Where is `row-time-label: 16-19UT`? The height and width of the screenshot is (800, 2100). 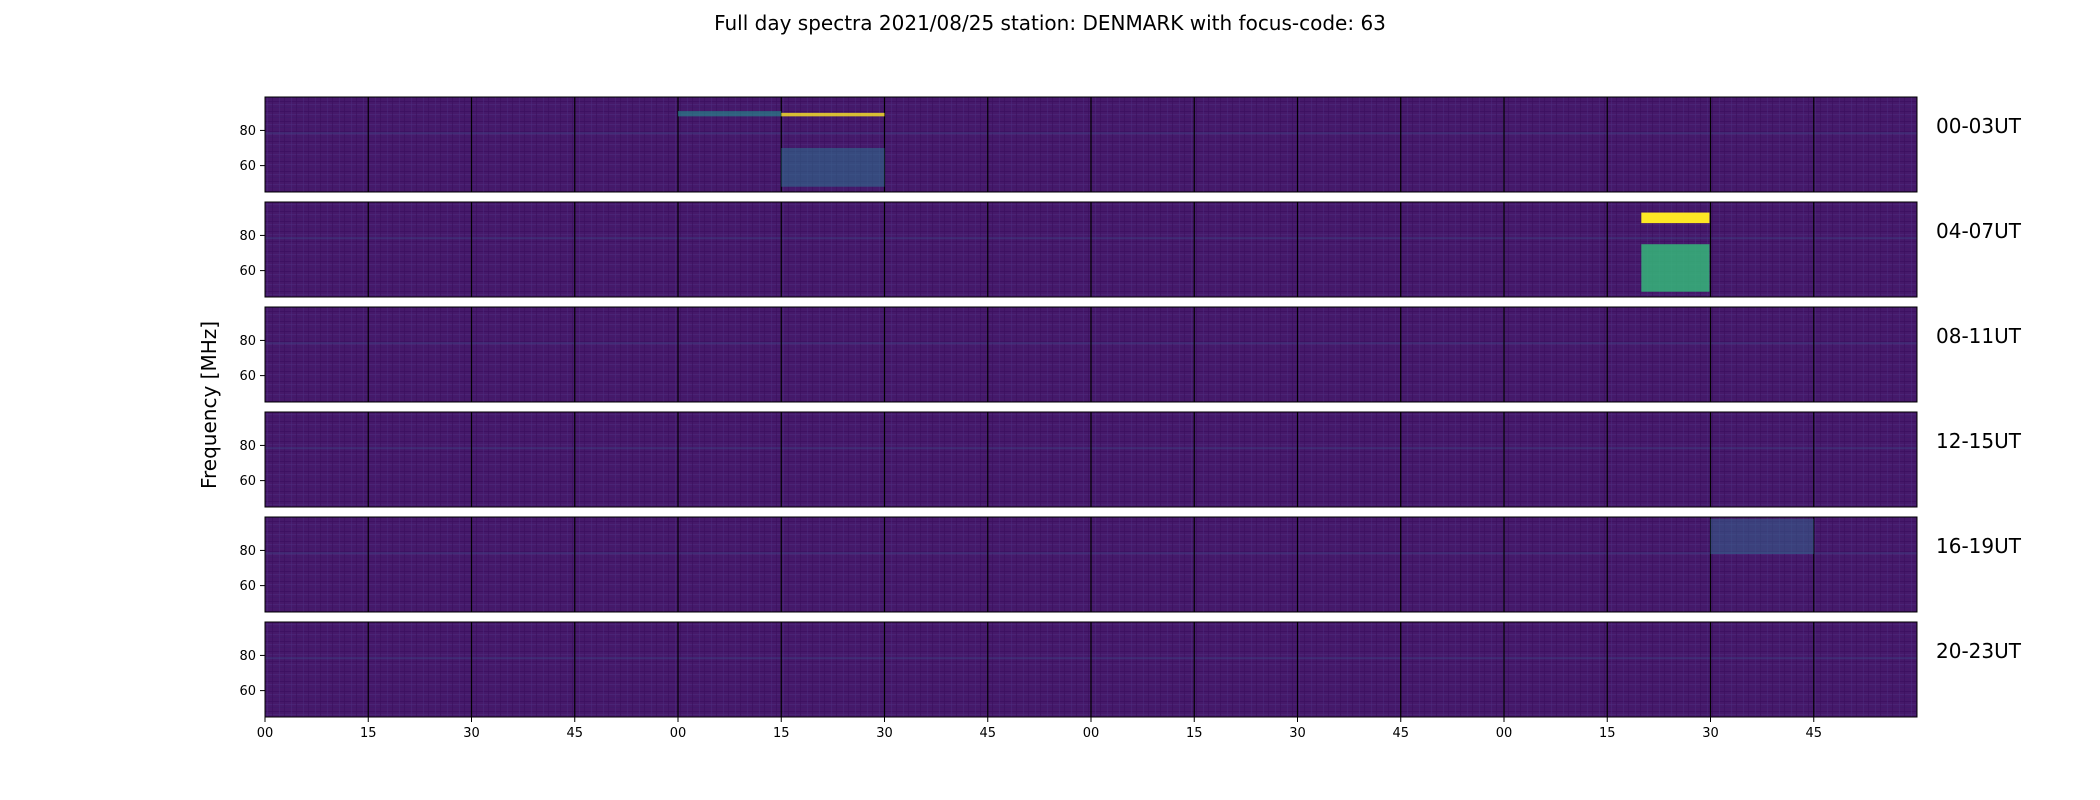 row-time-label: 16-19UT is located at coordinates (1979, 546).